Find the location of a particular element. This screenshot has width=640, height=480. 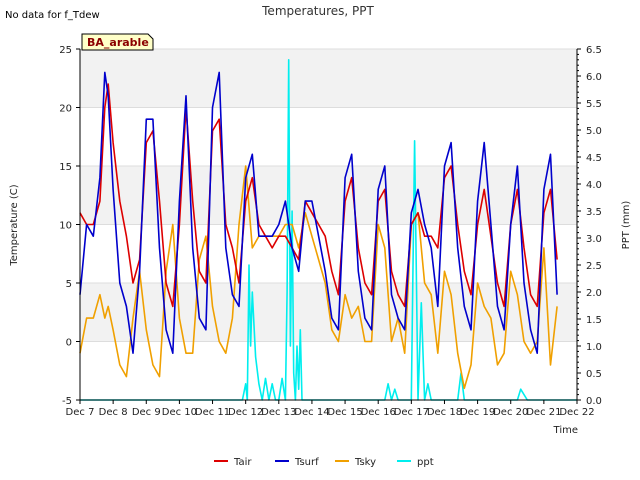

x-tick-label: Dec 18 is located at coordinates (444, 412).